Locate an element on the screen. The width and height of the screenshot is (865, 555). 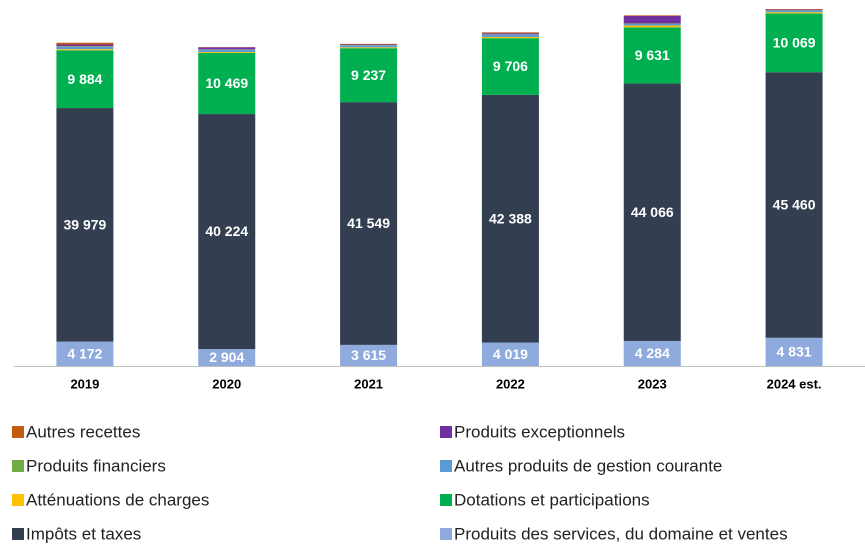
legend-label: Atténuations de charges is located at coordinates (117, 499).